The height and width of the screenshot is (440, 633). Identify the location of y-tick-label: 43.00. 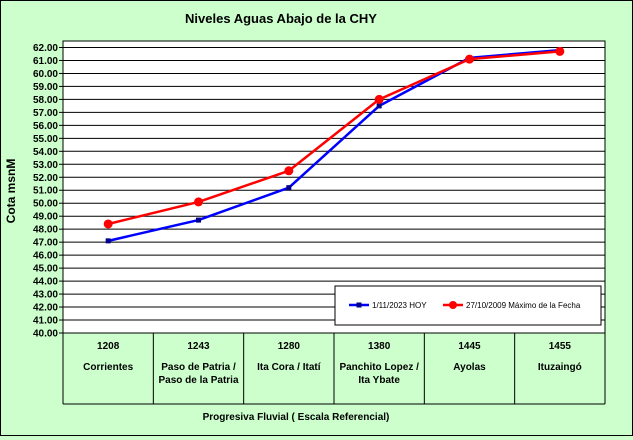
(45, 295).